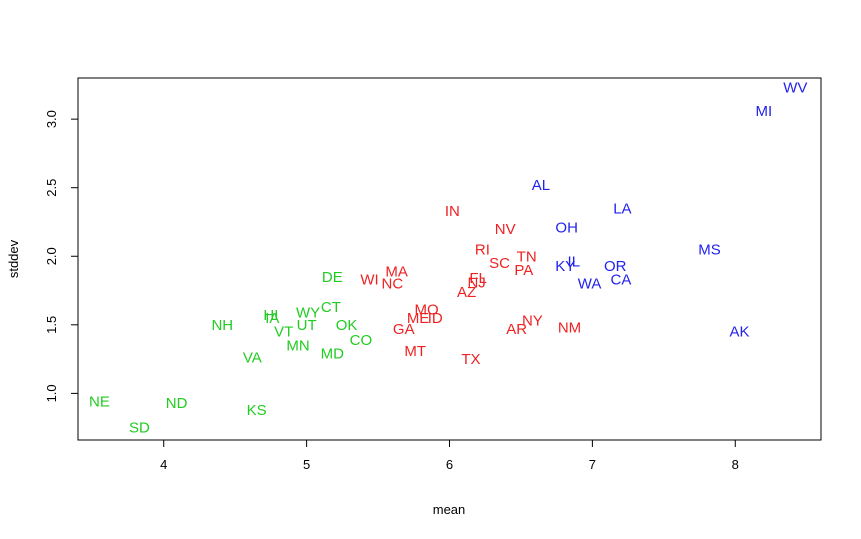  Describe the element at coordinates (764, 111) in the screenshot. I see `point-label-mi: MI` at that location.